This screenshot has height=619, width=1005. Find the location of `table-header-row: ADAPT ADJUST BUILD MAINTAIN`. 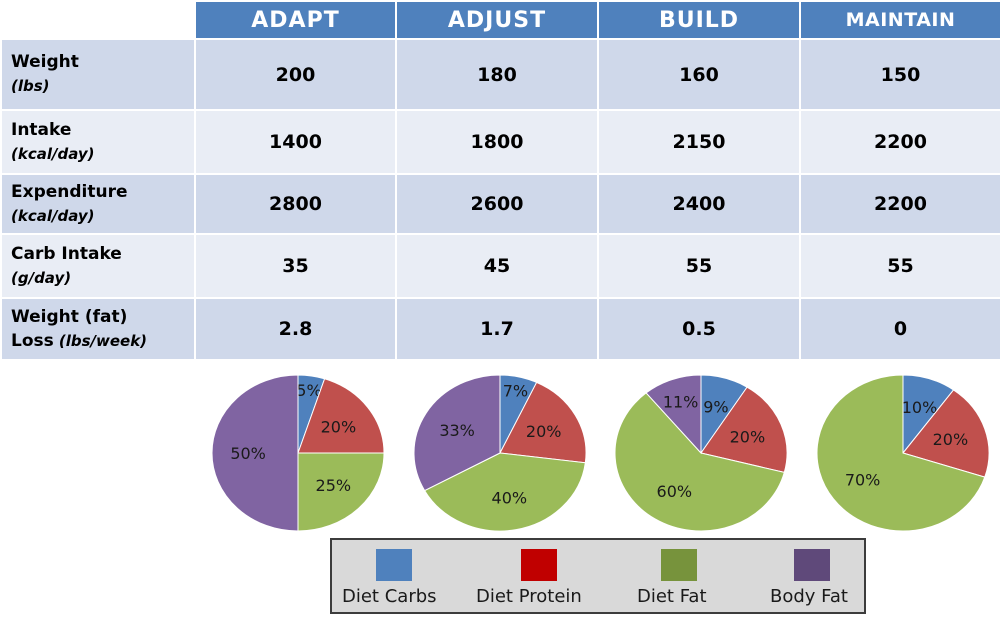

table-header-row: ADAPT ADJUST BUILD MAINTAIN is located at coordinates (502, 21).